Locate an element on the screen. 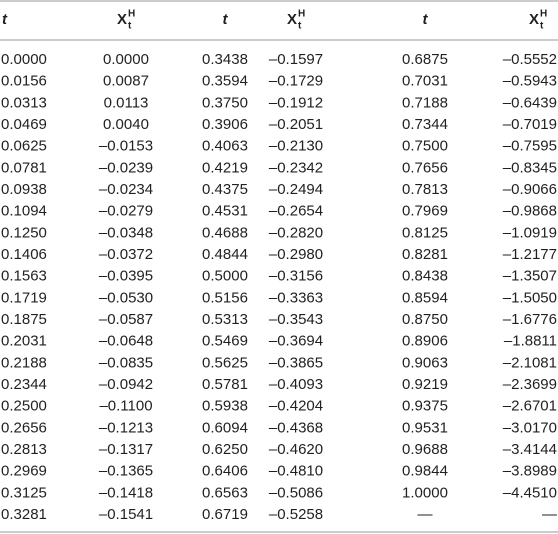  table-cell: 0.0781 is located at coordinates (24, 167).